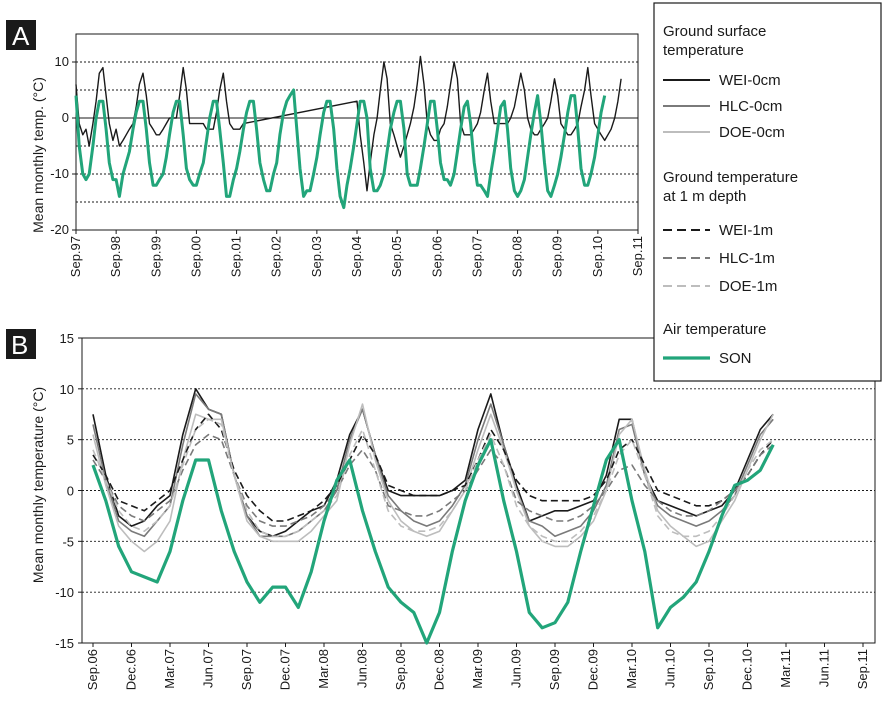 The image size is (887, 713). What do you see at coordinates (747, 669) in the screenshot?
I see `panel-b-xtick-label: Dec.10` at bounding box center [747, 669].